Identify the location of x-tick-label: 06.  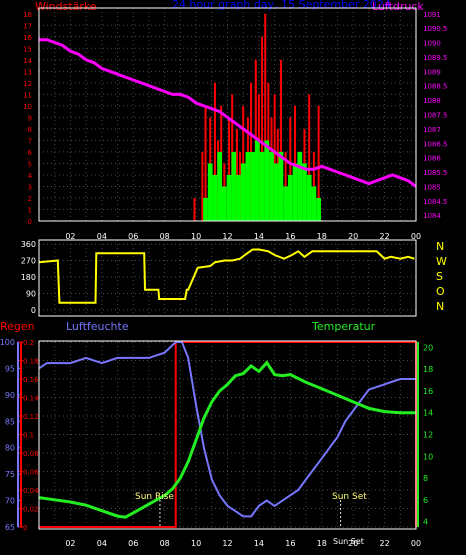
(133, 236).